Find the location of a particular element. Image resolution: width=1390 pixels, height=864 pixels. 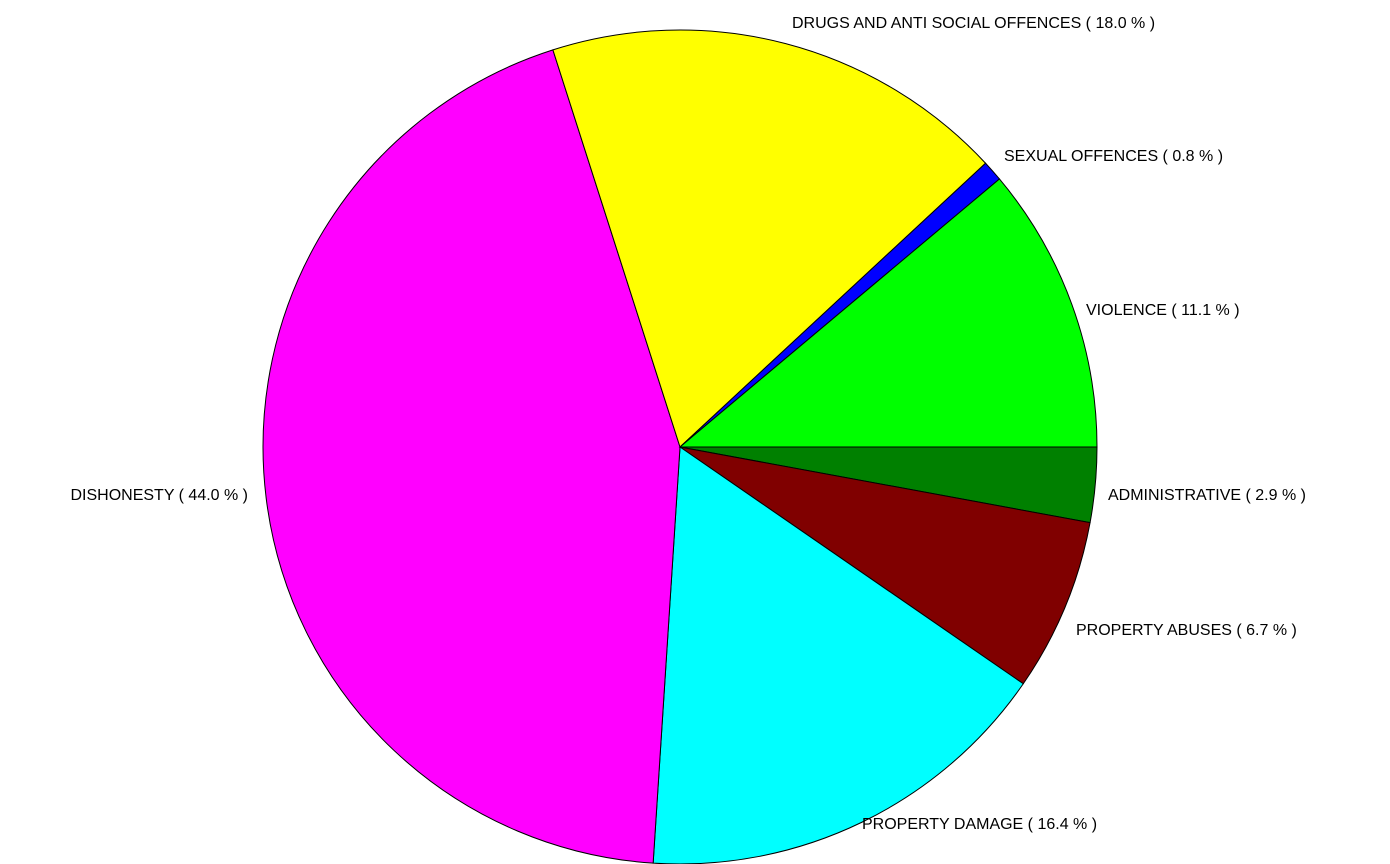

pie-label-property-damage: PROPERTY DAMAGE ( 16.4 % ) is located at coordinates (979, 824).